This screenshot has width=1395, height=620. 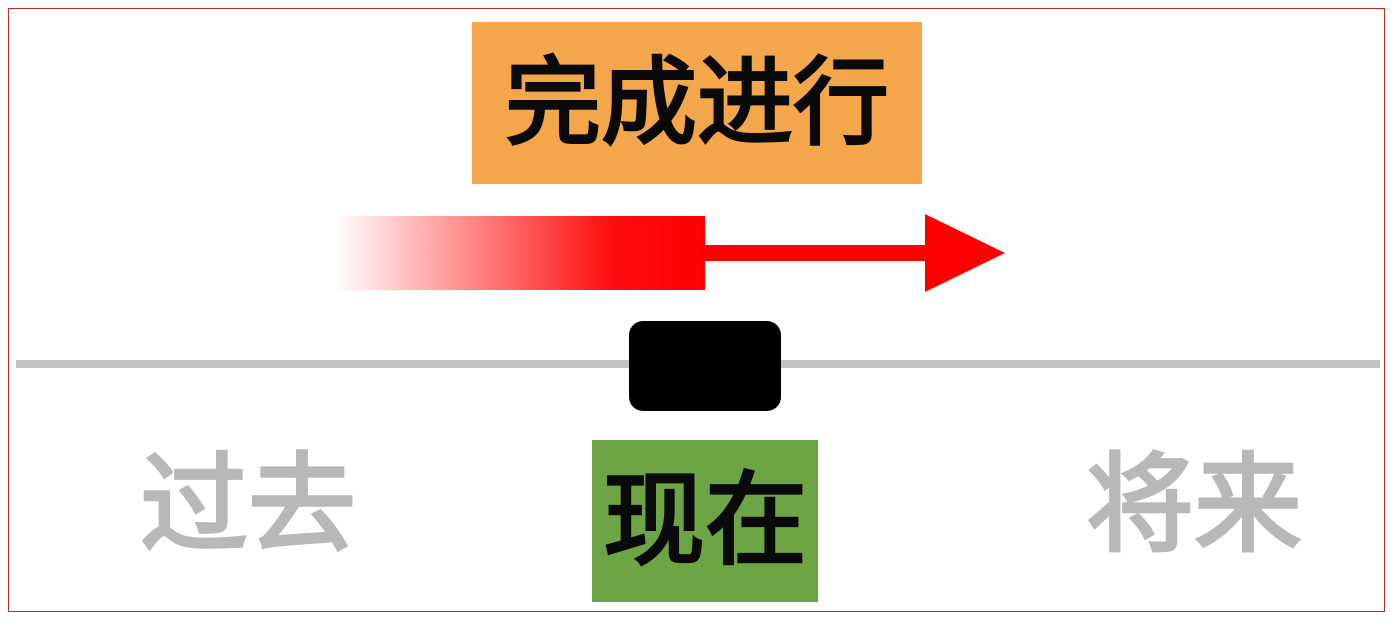 What do you see at coordinates (965, 253) in the screenshot?
I see `arrow-head` at bounding box center [965, 253].